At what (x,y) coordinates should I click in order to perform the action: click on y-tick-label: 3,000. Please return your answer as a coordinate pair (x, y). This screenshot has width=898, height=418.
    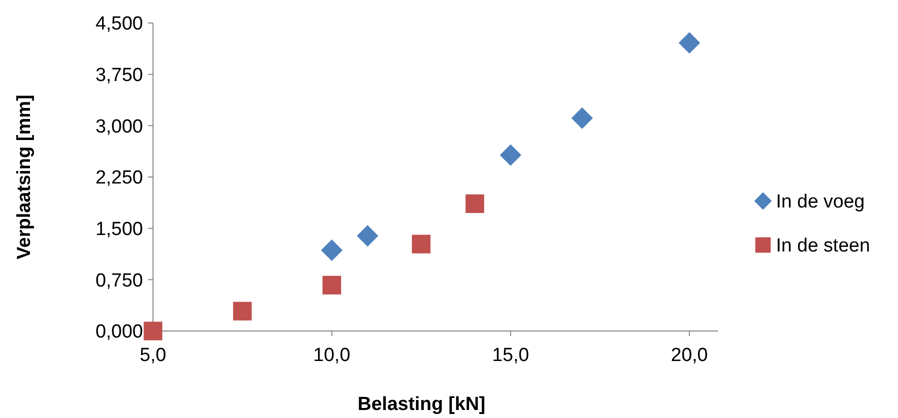
    Looking at the image, I should click on (119, 127).